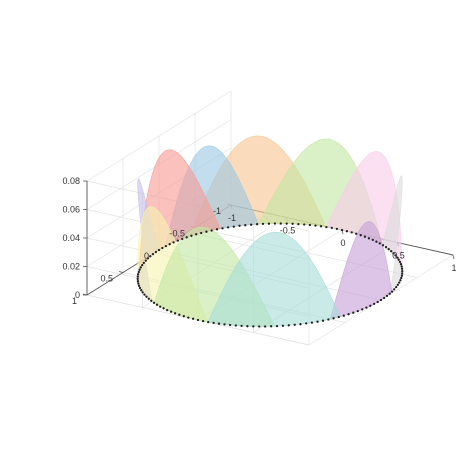  I want to click on z-tick-label: 0.08, so click(71, 181).